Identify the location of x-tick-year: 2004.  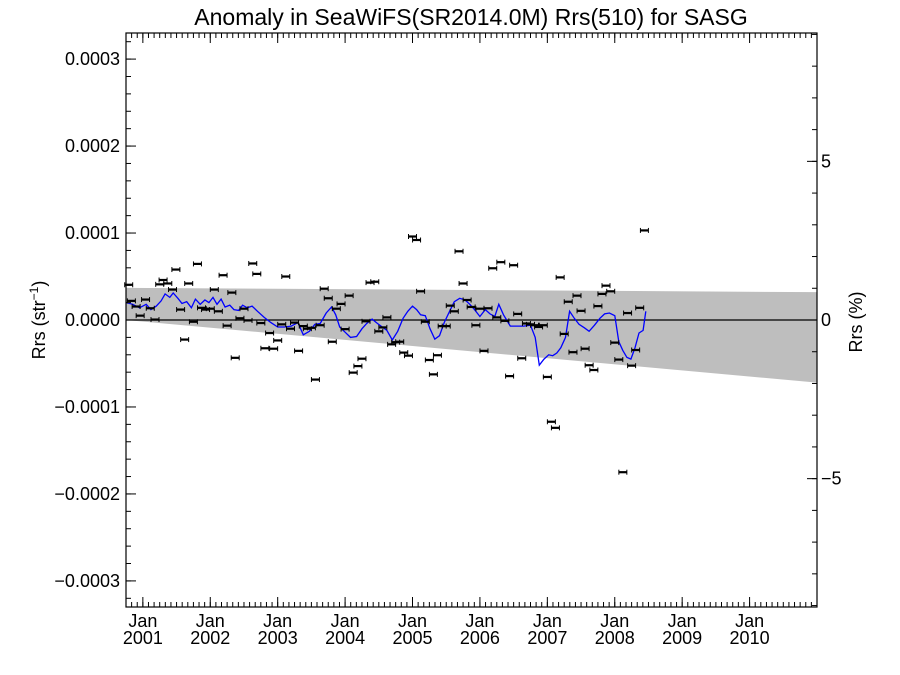
(345, 638).